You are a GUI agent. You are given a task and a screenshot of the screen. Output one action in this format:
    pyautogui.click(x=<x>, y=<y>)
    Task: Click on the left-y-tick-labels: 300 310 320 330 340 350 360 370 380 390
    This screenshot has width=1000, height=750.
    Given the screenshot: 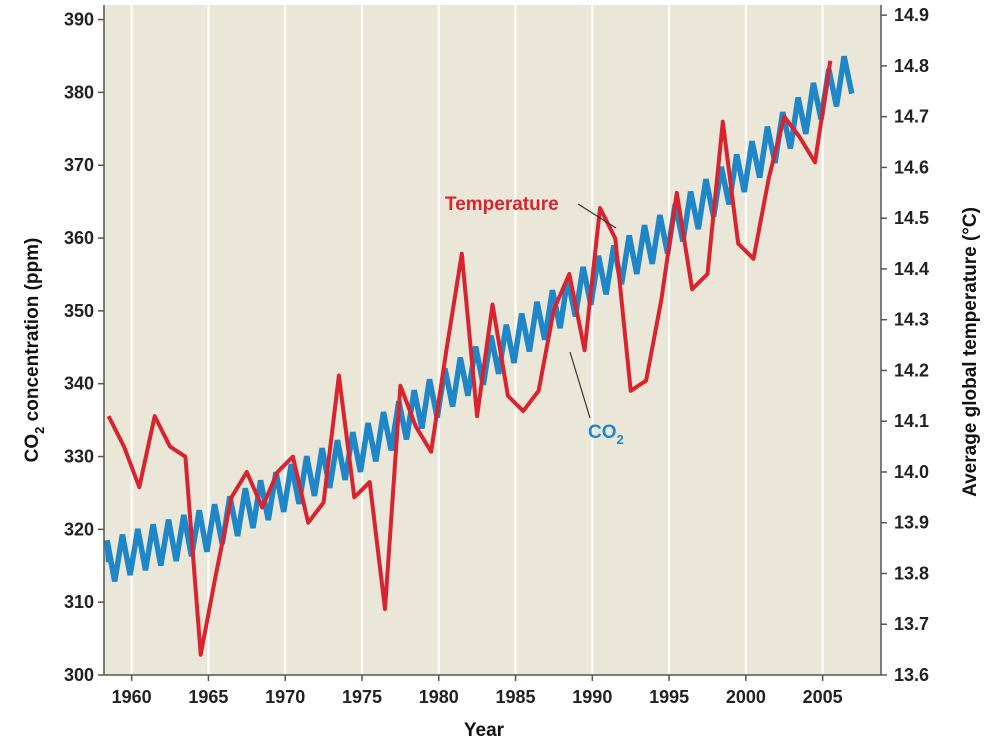 What is the action you would take?
    pyautogui.click(x=79, y=347)
    